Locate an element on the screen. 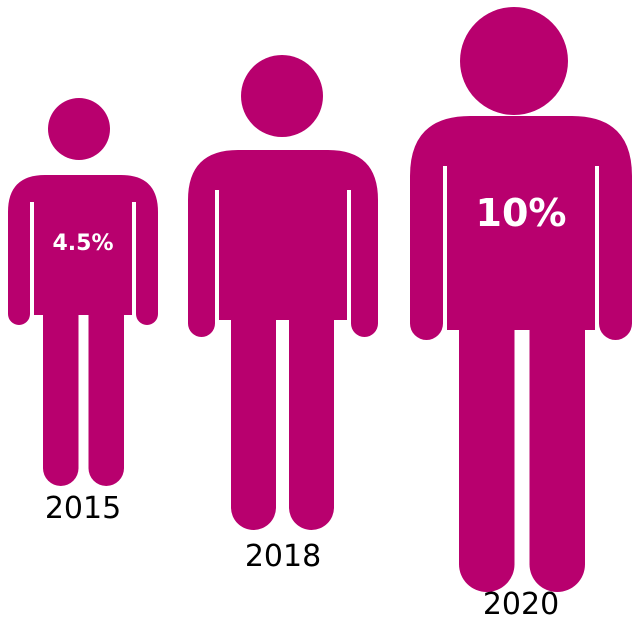  year-label-2020: 2020 is located at coordinates (521, 602).